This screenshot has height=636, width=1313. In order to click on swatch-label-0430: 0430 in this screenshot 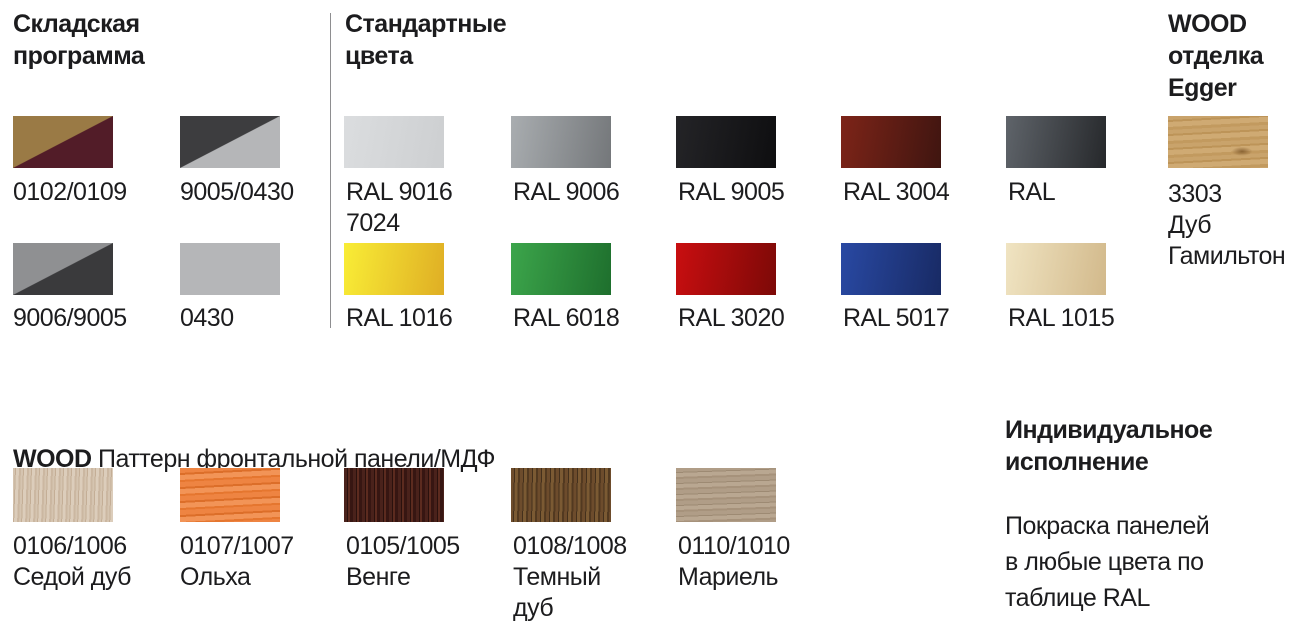, I will do `click(207, 318)`.